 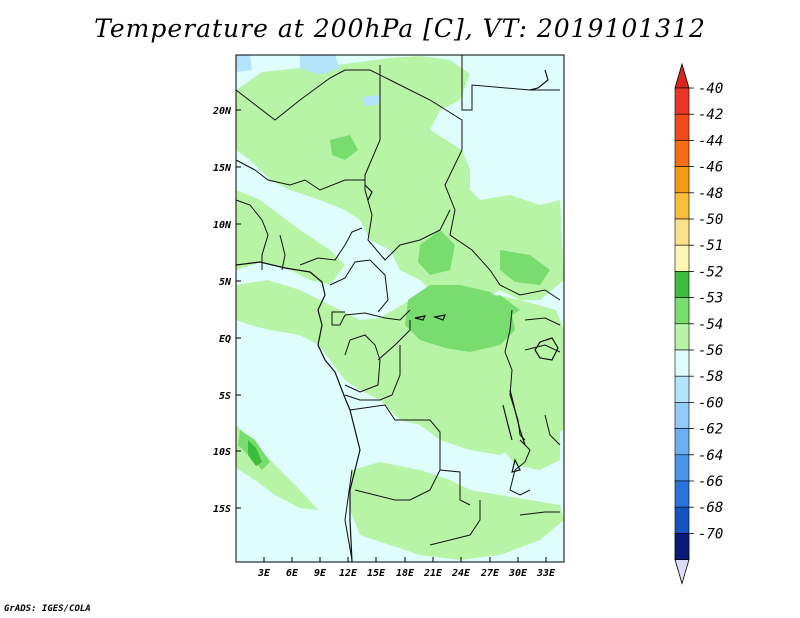 I want to click on lon-label-24e: 24E, so click(x=461, y=573).